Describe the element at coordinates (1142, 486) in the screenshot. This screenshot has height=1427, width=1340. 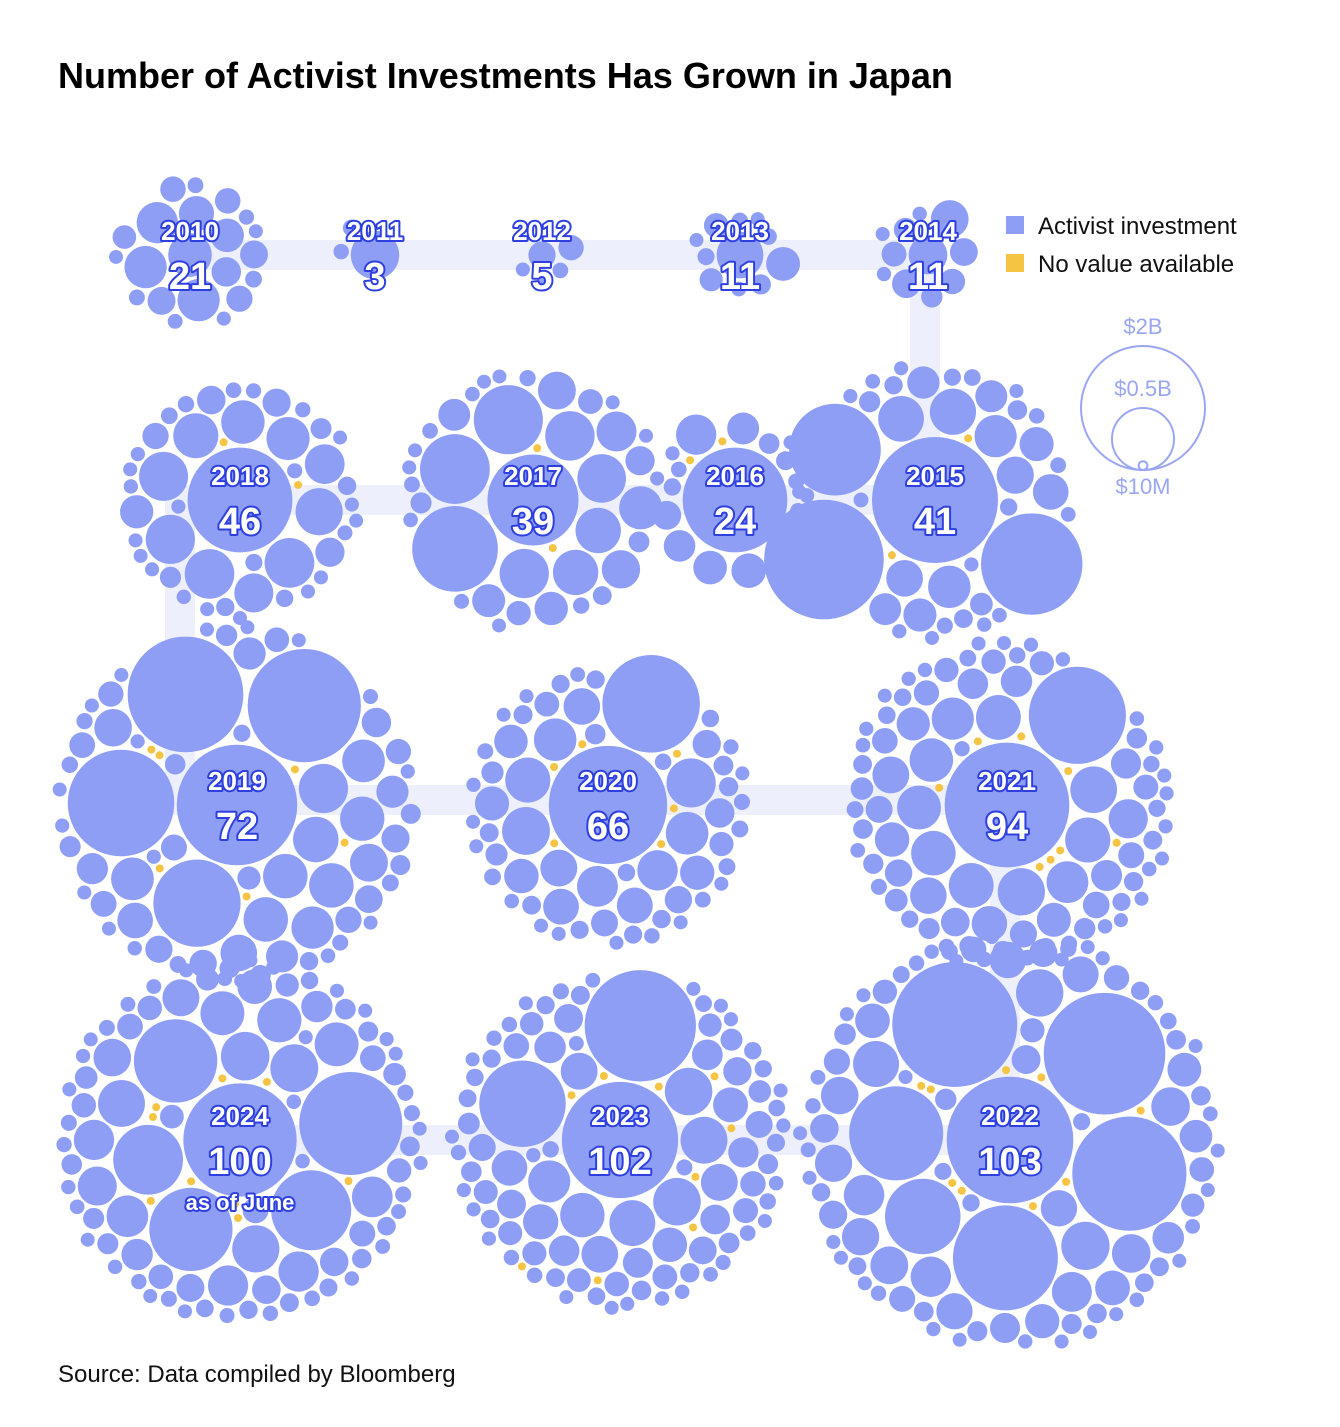
I see `size-legend-label: $10M` at that location.